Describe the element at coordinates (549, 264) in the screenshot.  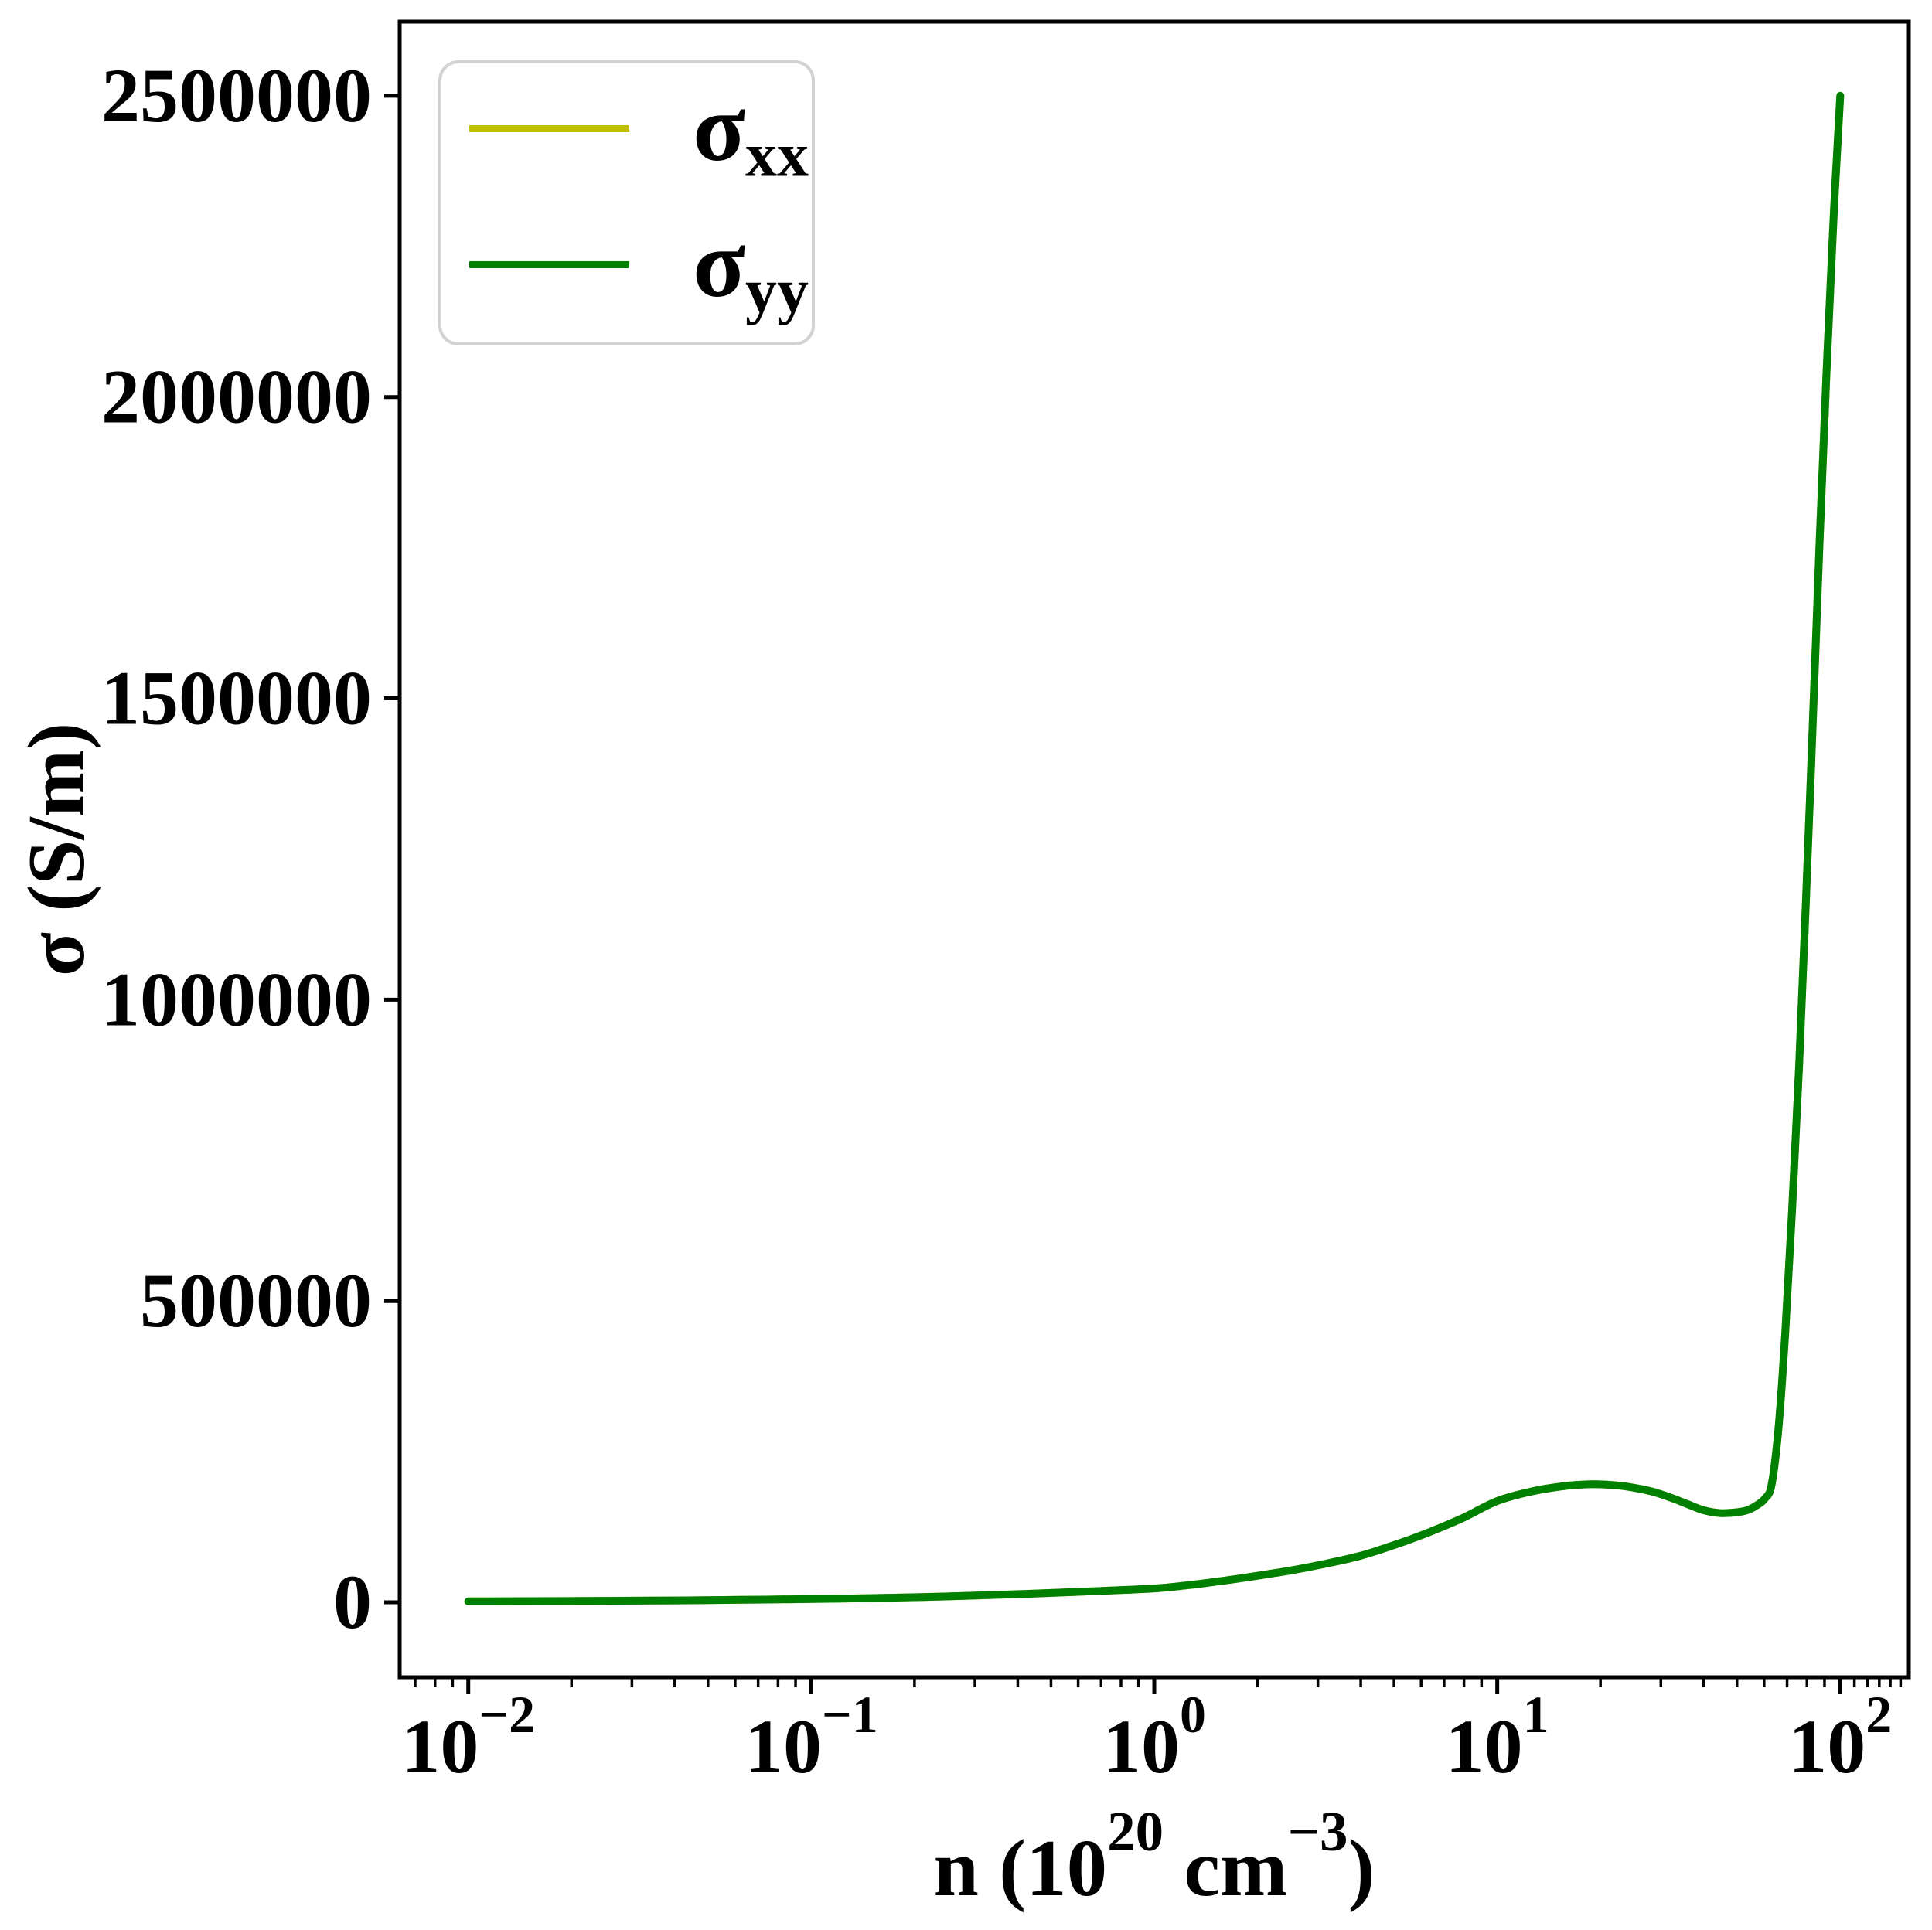
I see `sigma-yy-line-swatch` at that location.